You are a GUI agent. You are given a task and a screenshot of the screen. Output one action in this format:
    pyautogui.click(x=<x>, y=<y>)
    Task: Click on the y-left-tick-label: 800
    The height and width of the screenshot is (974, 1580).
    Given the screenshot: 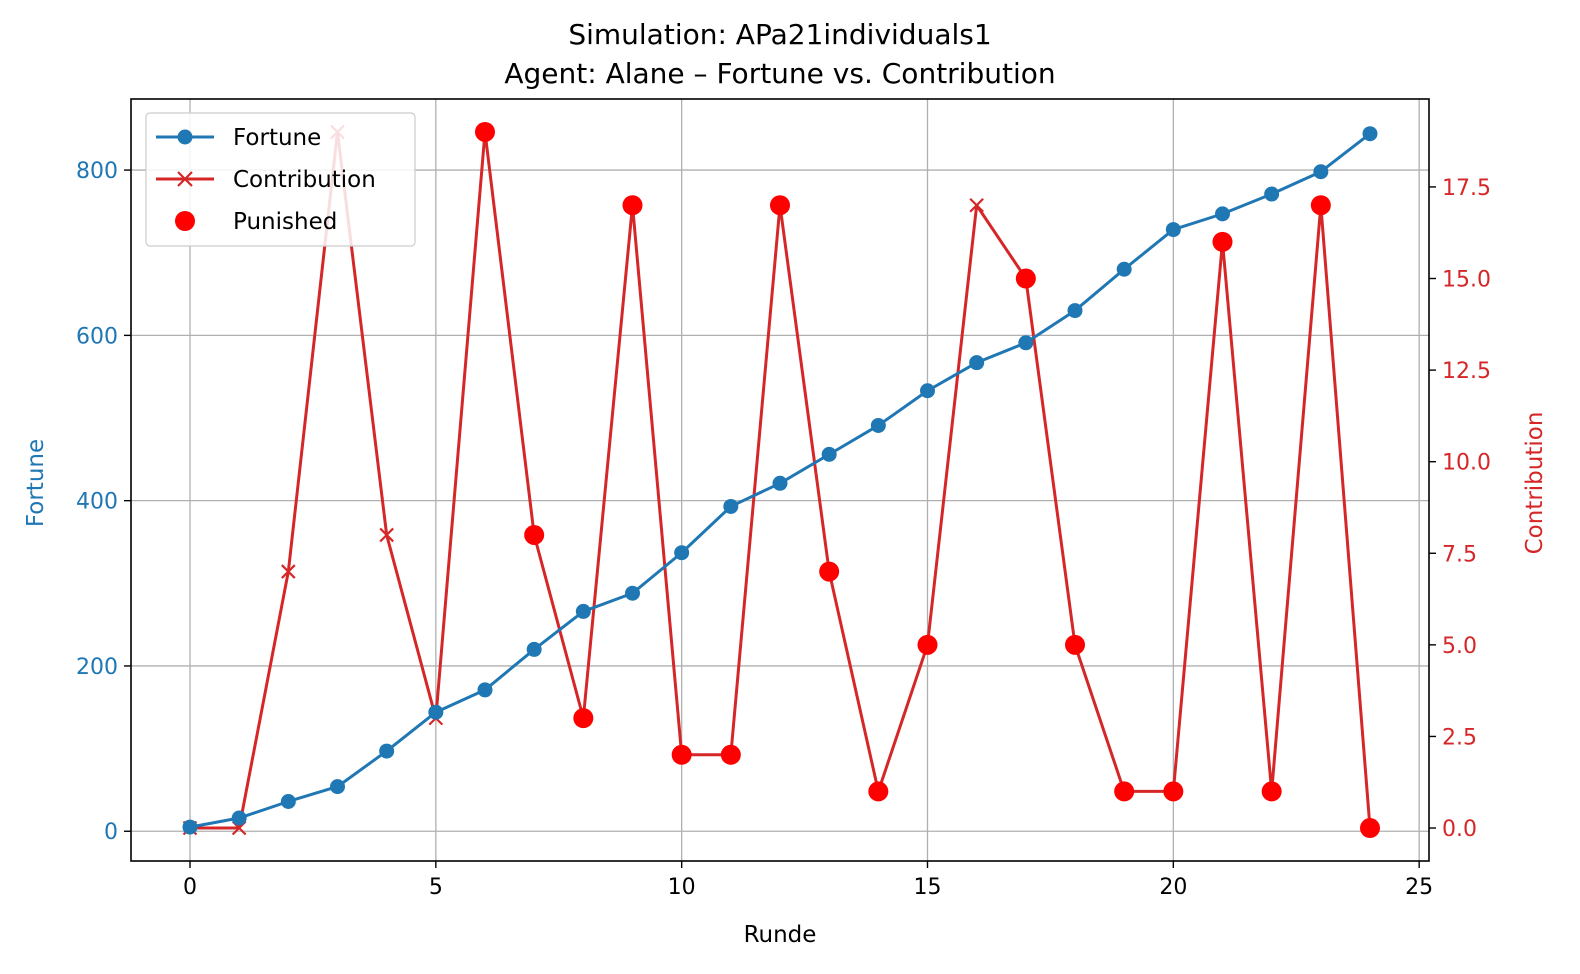 What is the action you would take?
    pyautogui.click(x=97, y=171)
    